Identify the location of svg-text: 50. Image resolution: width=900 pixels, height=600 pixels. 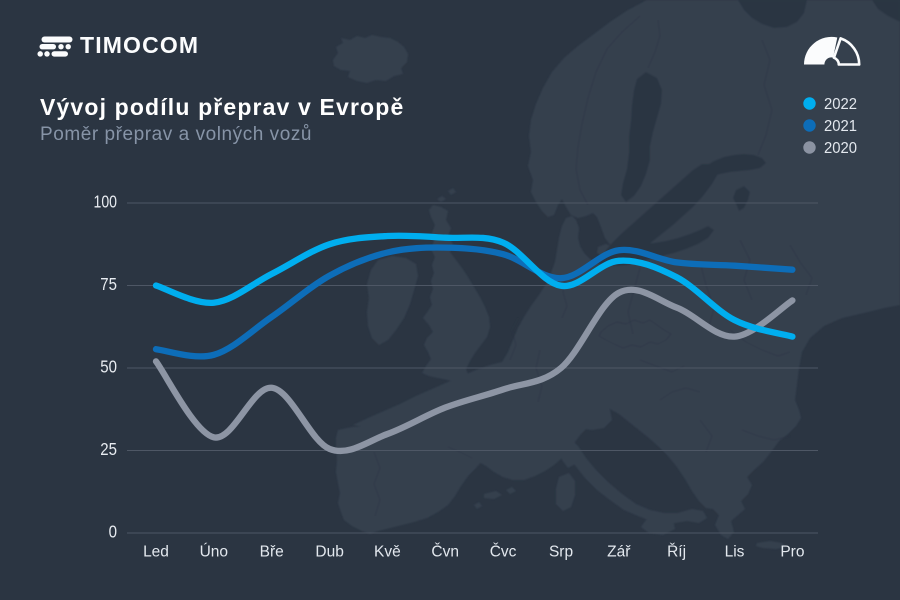
(108, 366).